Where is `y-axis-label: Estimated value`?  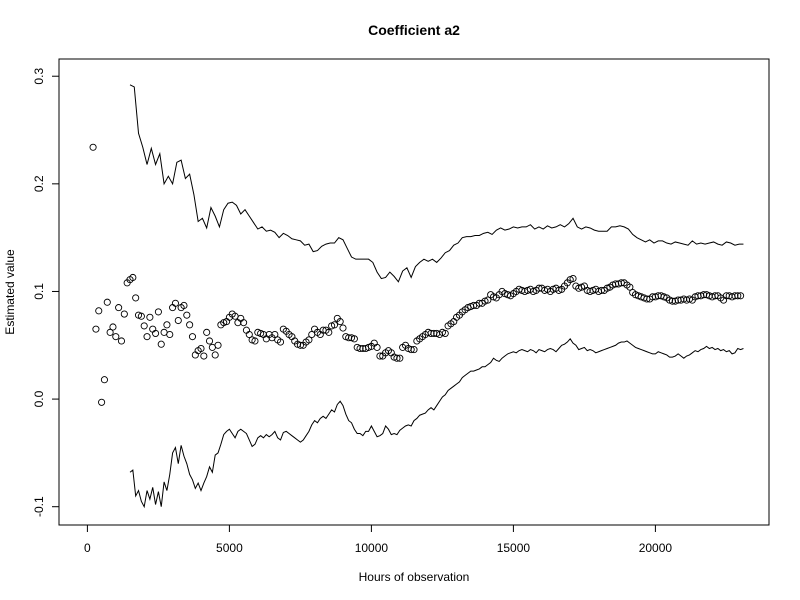 y-axis-label: Estimated value is located at coordinates (10, 292).